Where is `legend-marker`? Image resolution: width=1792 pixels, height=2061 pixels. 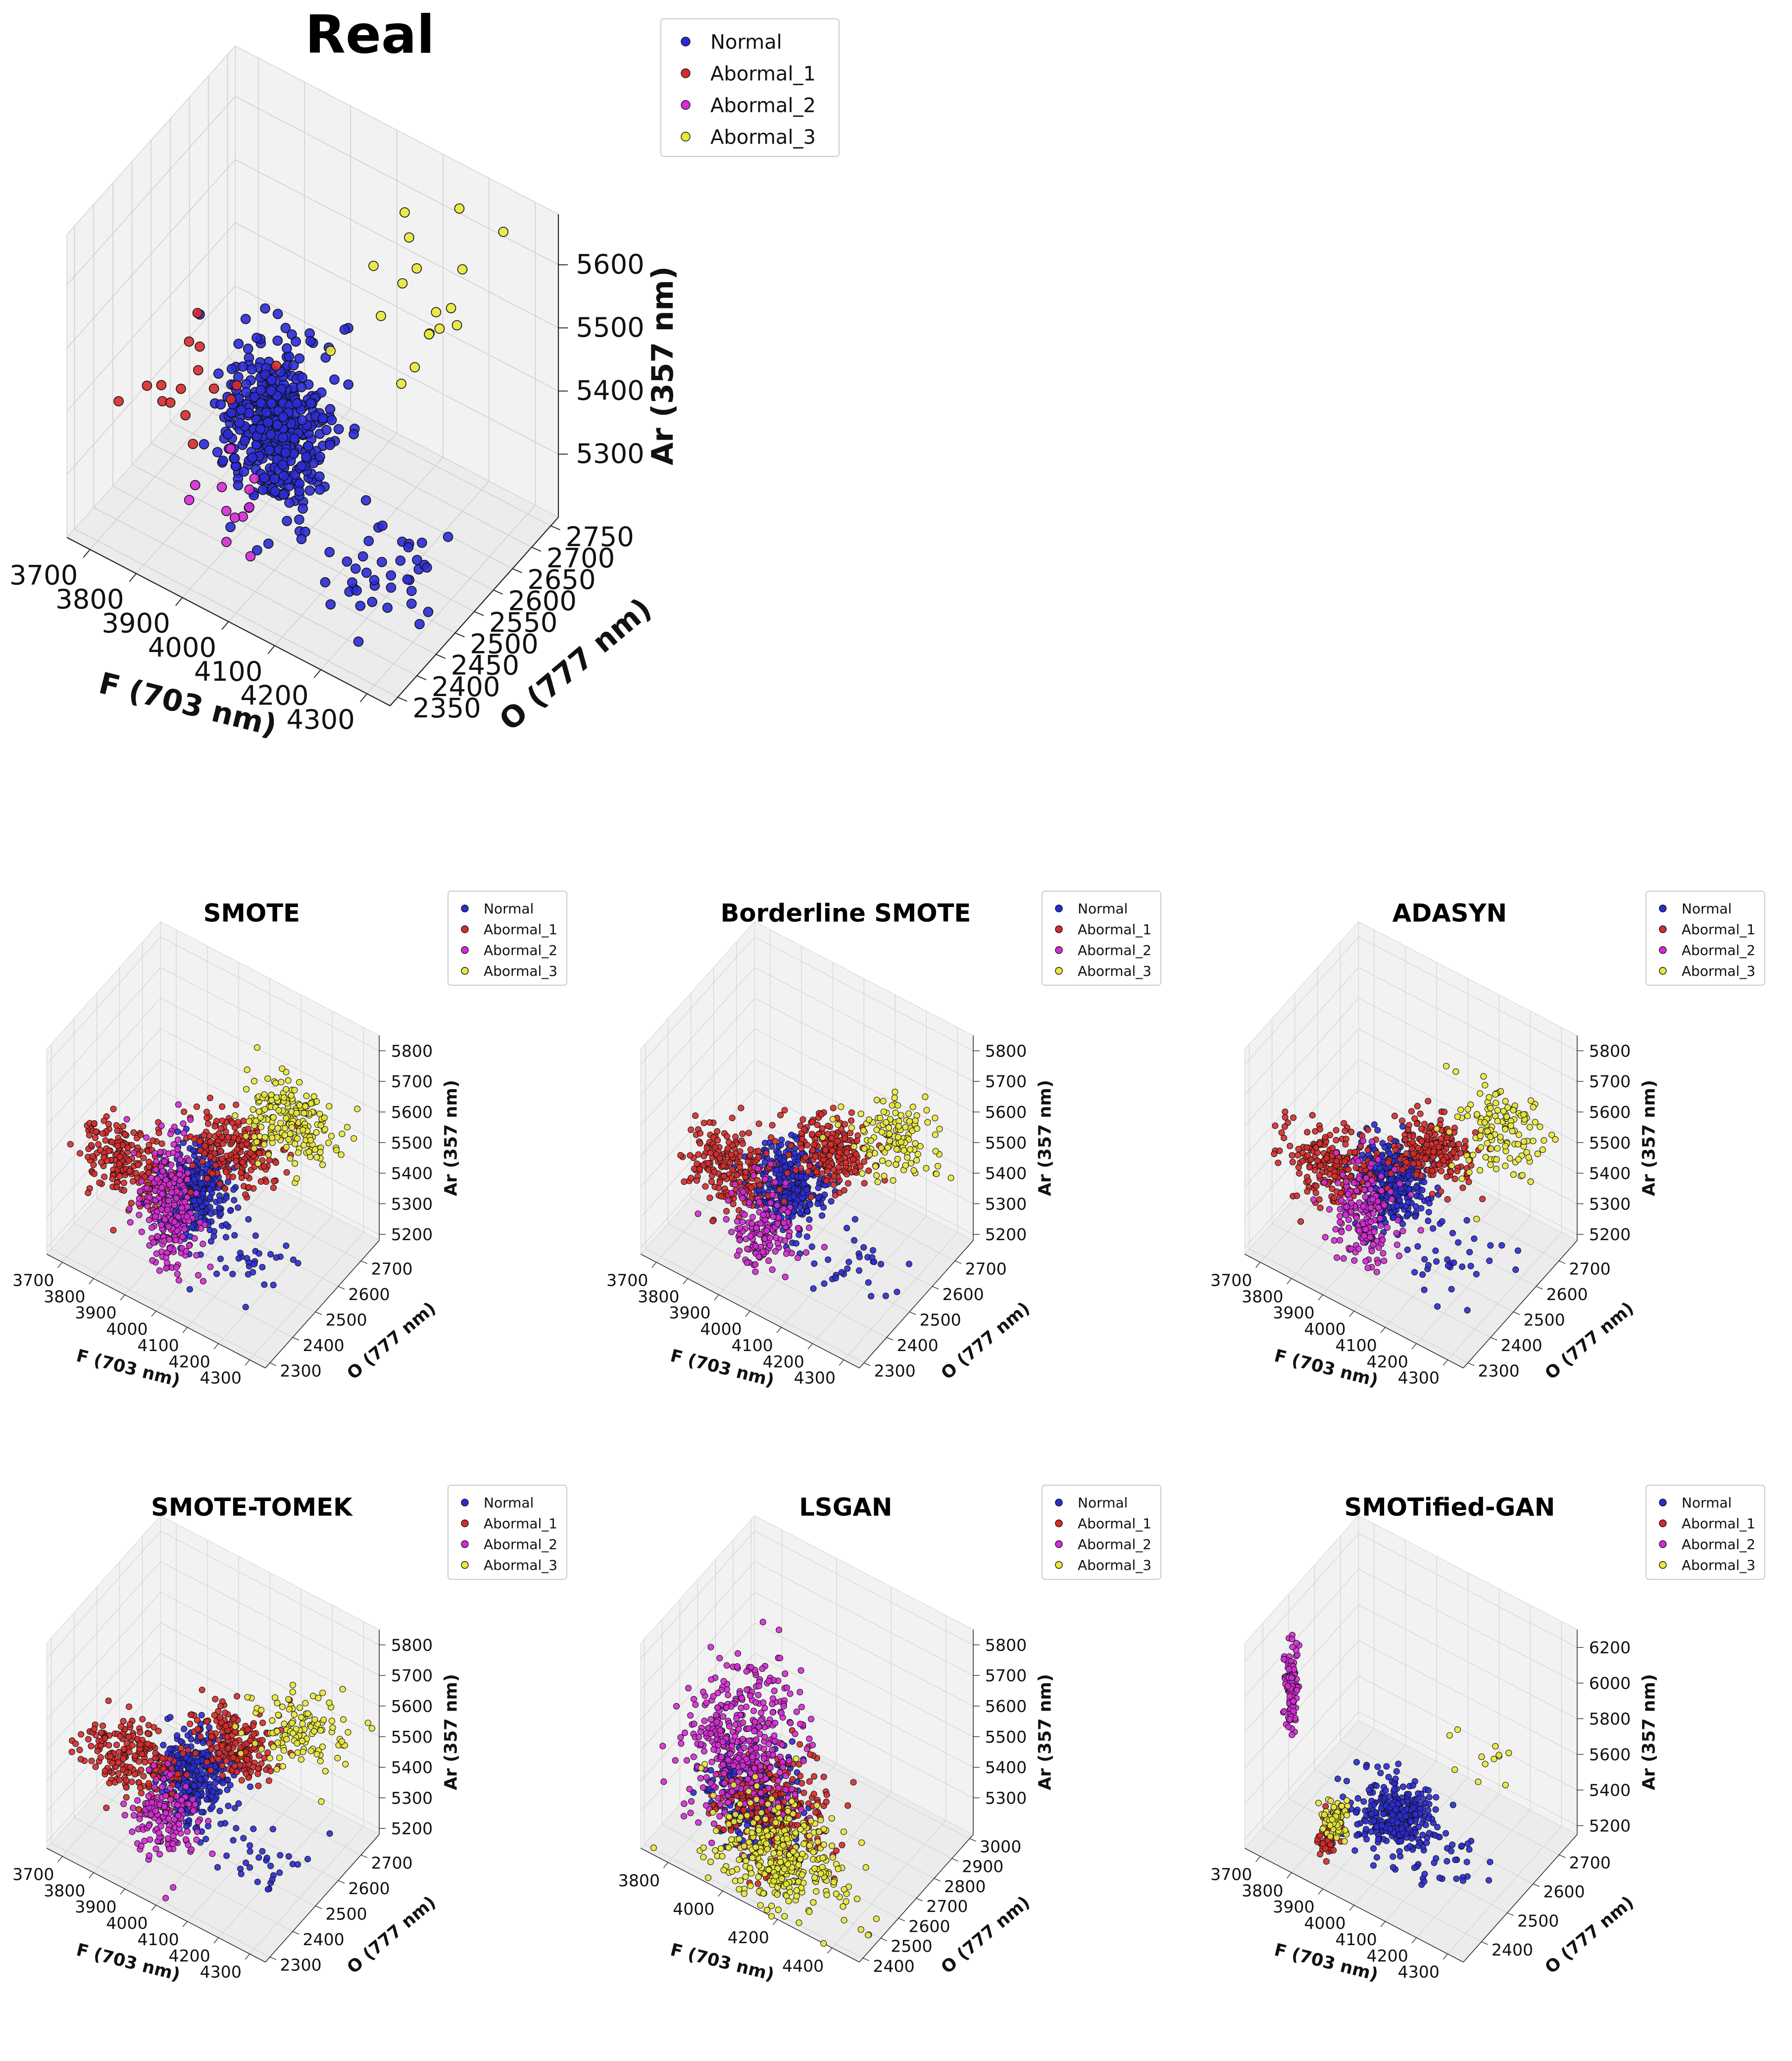
legend-marker is located at coordinates (465, 929).